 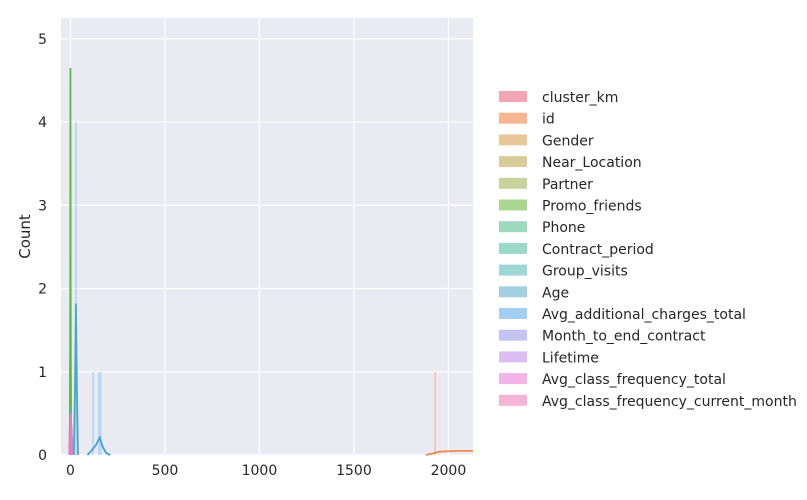 I want to click on legend-entry: Gender, so click(x=568, y=141).